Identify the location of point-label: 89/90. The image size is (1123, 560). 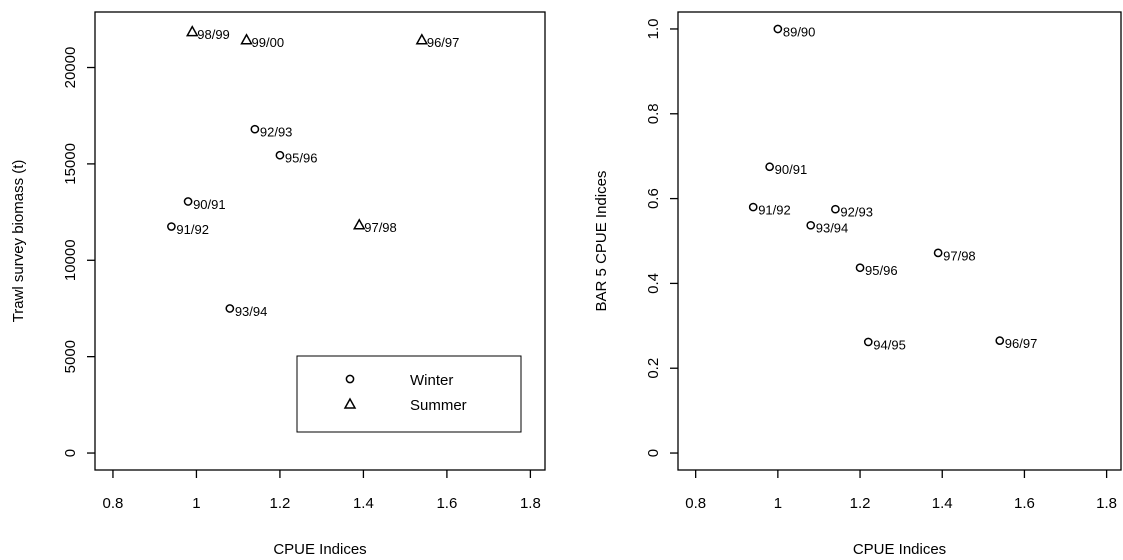
(799, 31).